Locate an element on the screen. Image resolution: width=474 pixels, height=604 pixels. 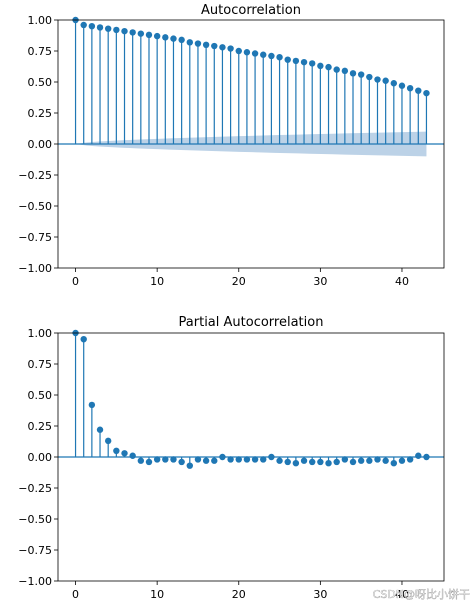
acf-y-tick-label: −1.00 is located at coordinates (35, 268).